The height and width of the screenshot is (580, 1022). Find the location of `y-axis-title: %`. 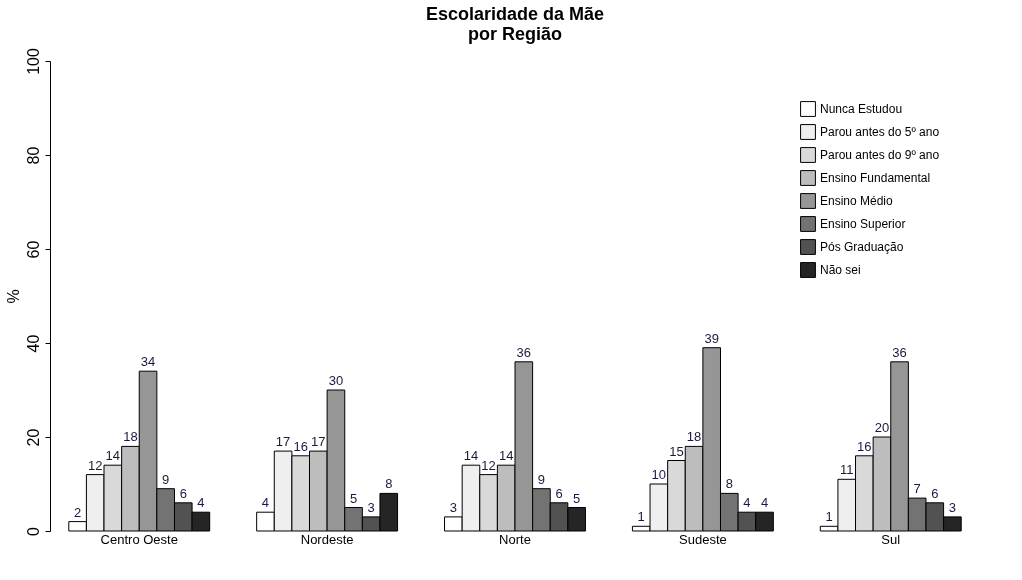

y-axis-title: % is located at coordinates (13, 296).